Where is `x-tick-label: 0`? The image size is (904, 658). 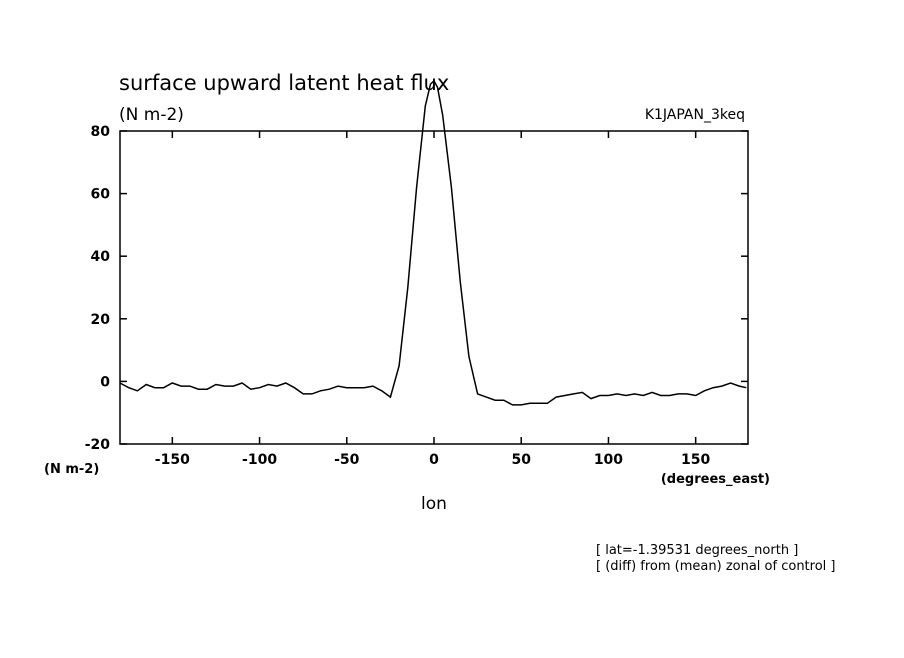
x-tick-label: 0 is located at coordinates (434, 460).